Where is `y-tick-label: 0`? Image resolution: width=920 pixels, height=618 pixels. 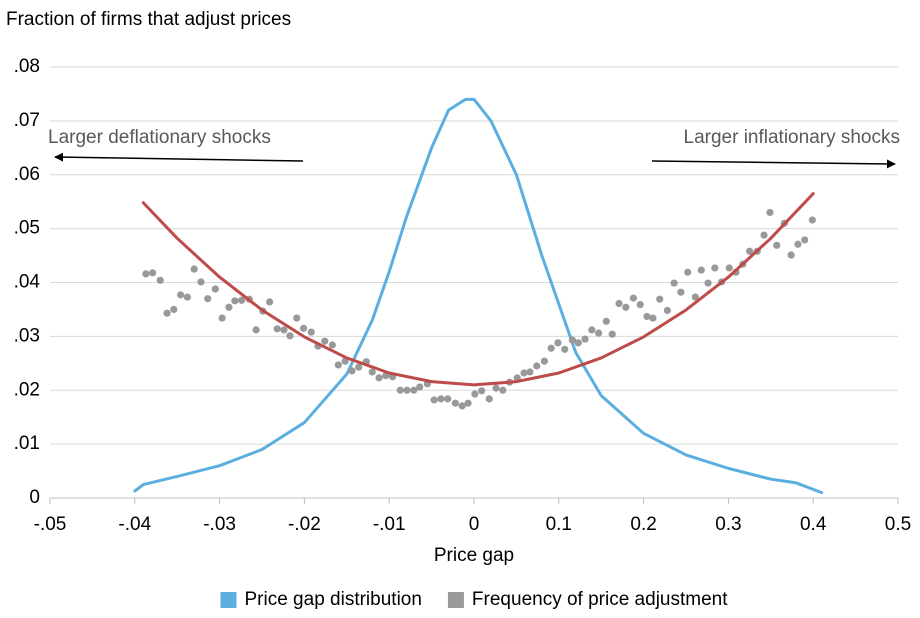 y-tick-label: 0 is located at coordinates (34, 497).